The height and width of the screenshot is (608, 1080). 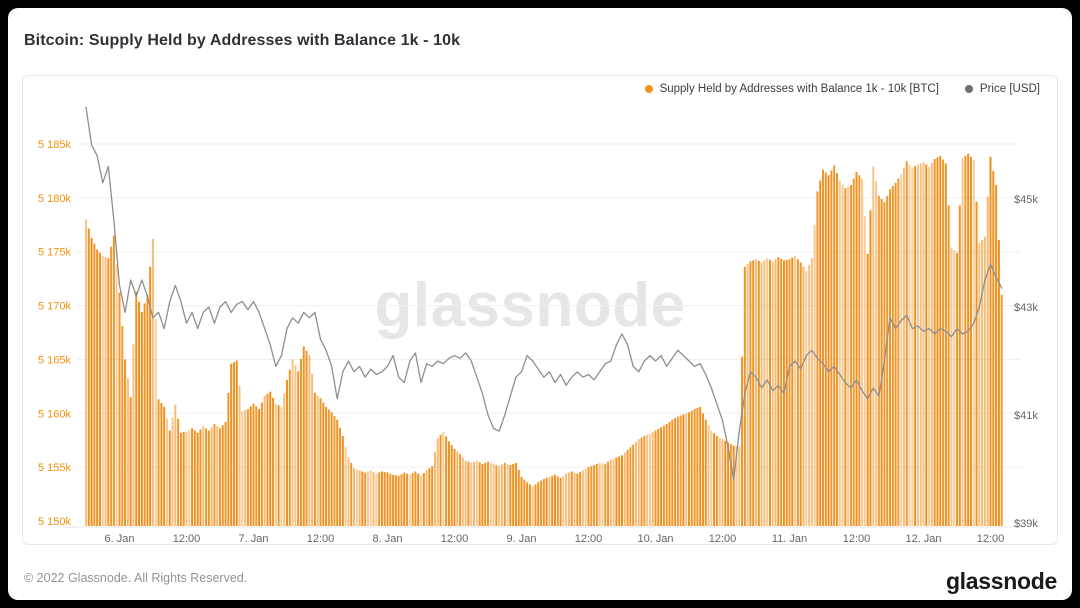 I want to click on y-left-tick: 5 155k, so click(x=55, y=468).